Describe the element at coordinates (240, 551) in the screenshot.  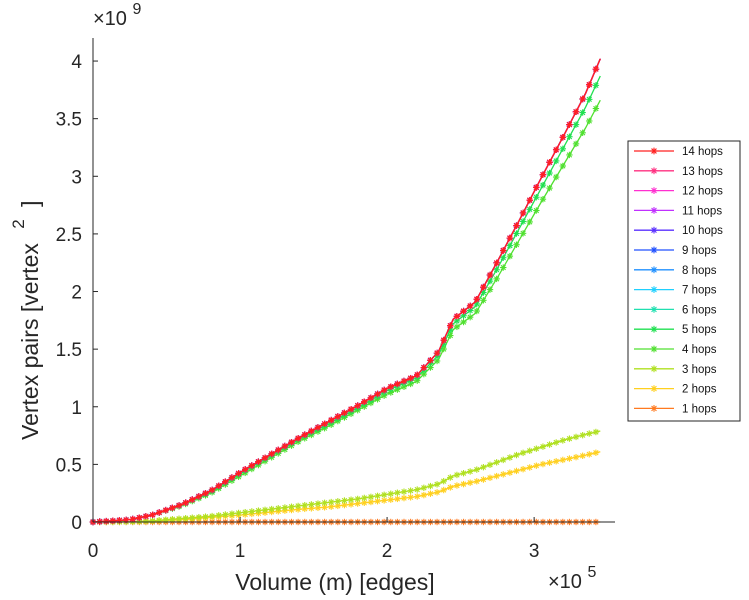
I see `x-tick-label: 1` at that location.